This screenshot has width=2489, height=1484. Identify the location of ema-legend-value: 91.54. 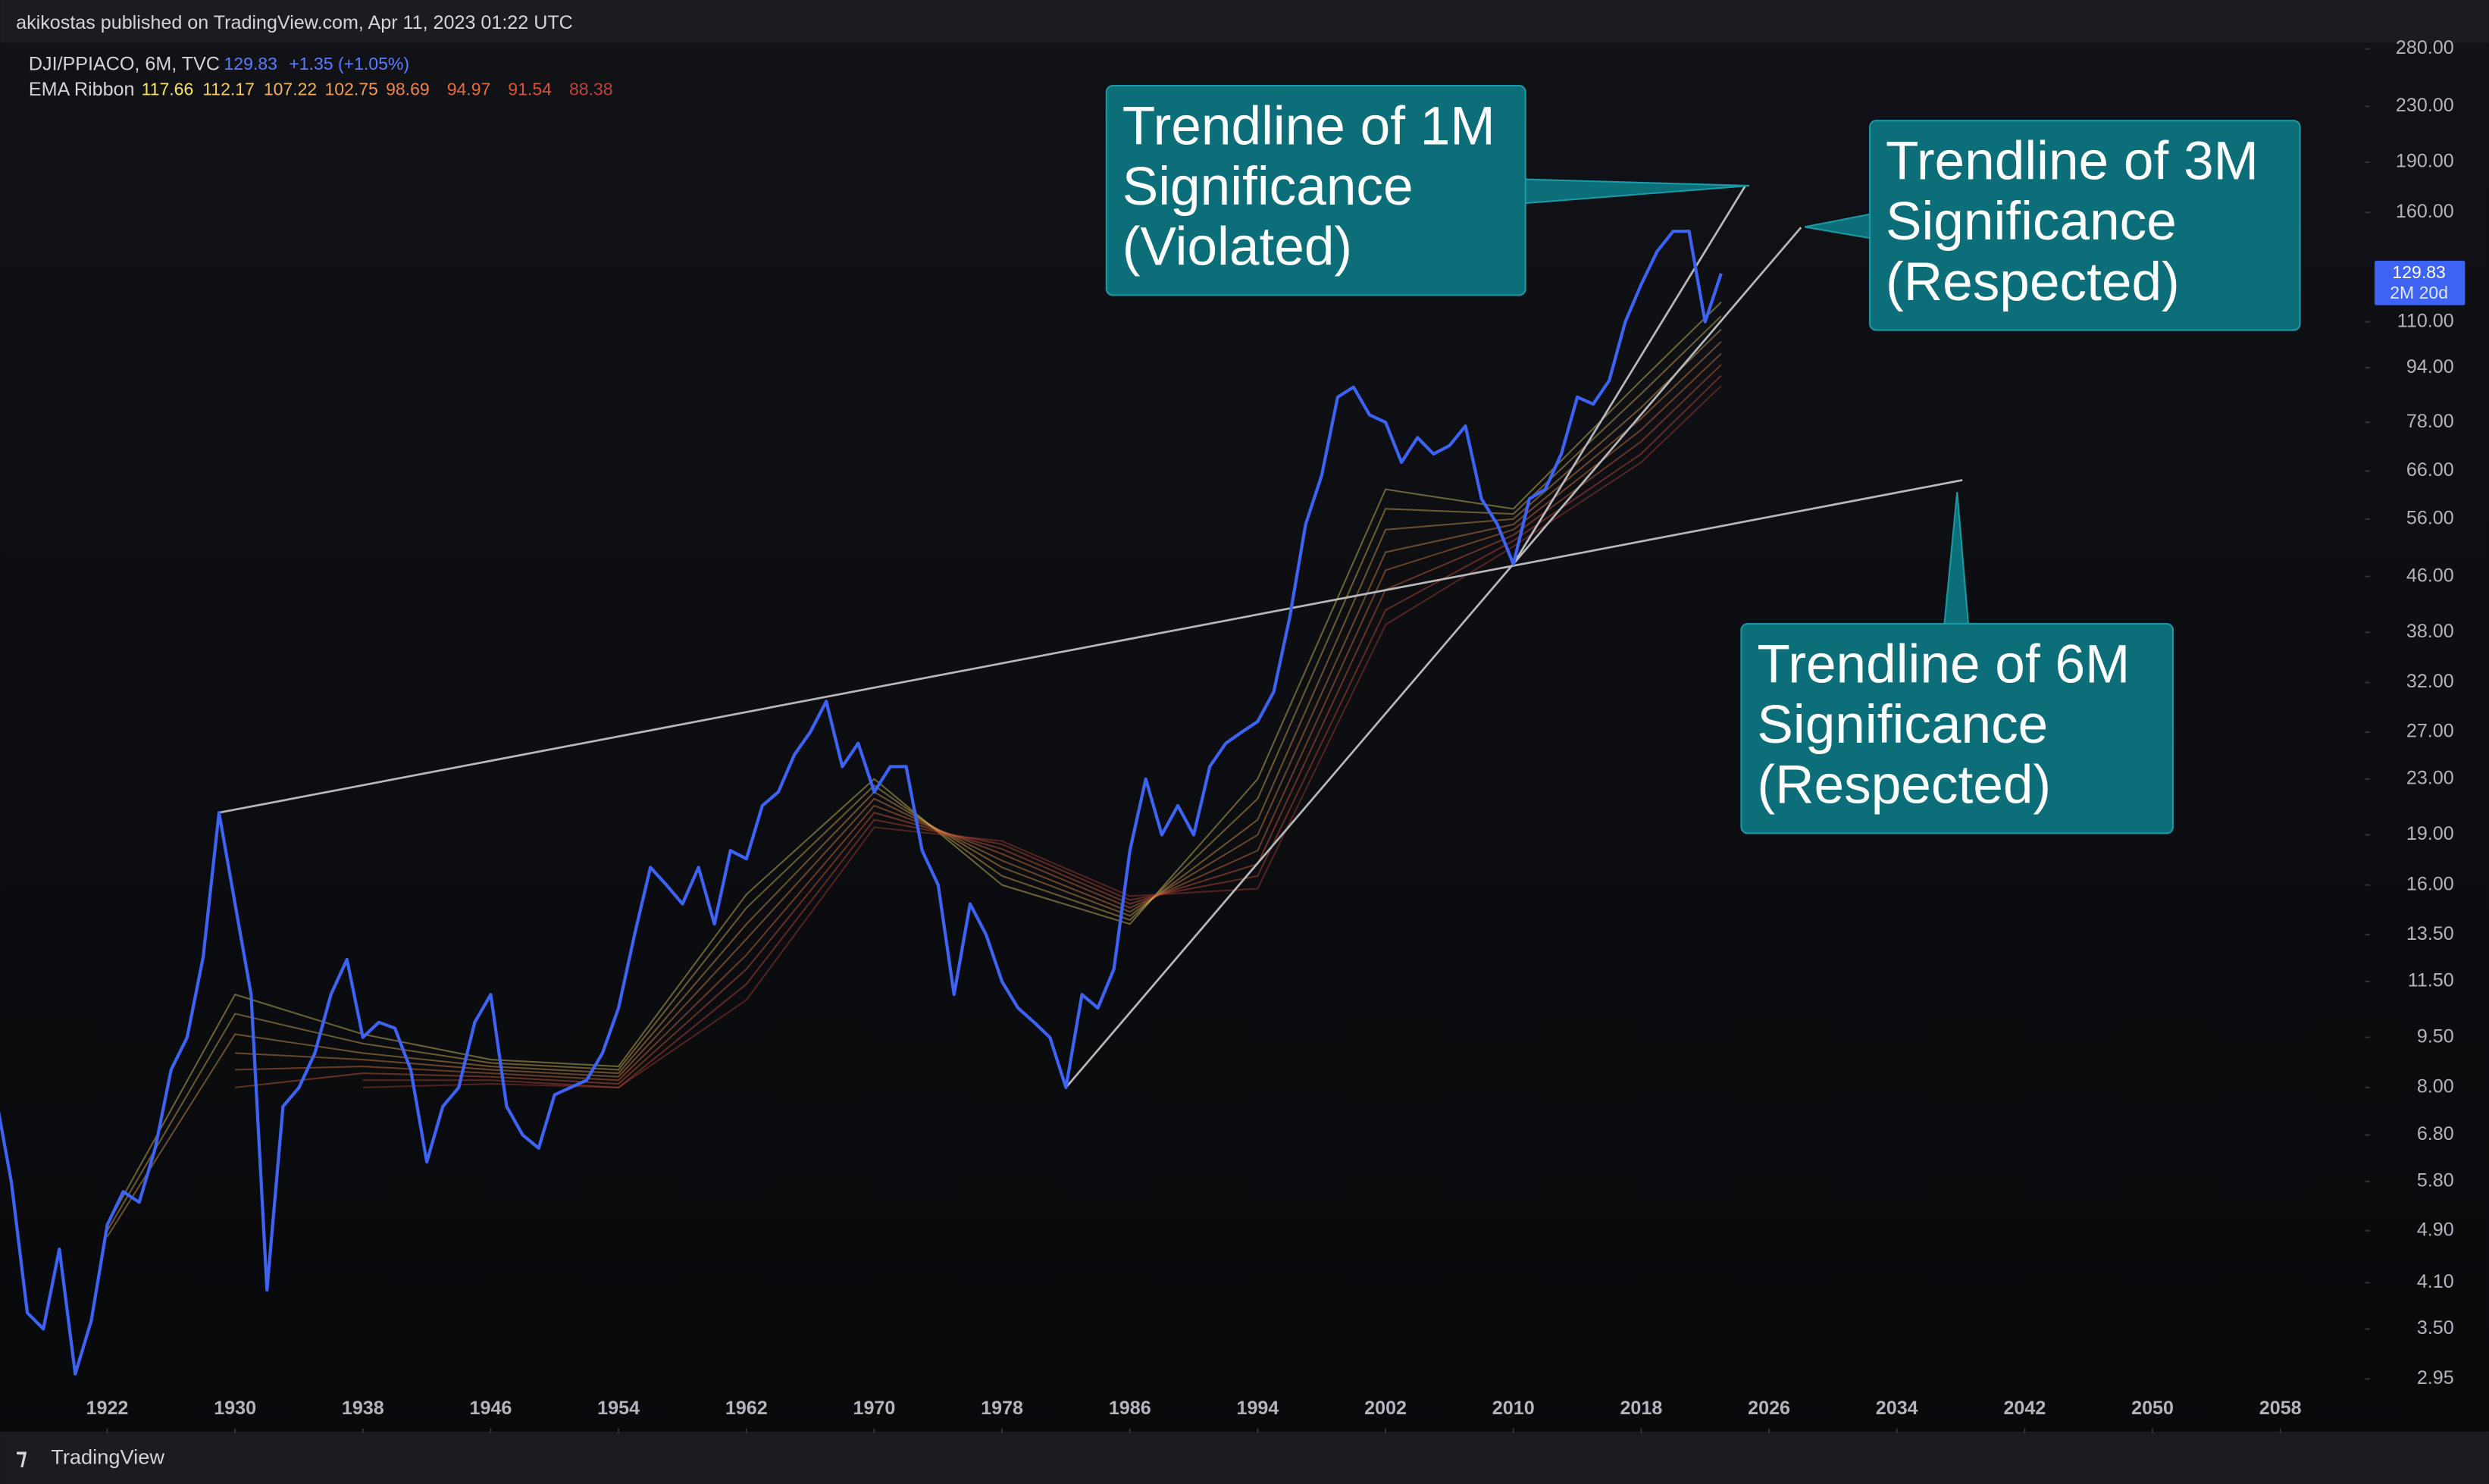
(530, 89).